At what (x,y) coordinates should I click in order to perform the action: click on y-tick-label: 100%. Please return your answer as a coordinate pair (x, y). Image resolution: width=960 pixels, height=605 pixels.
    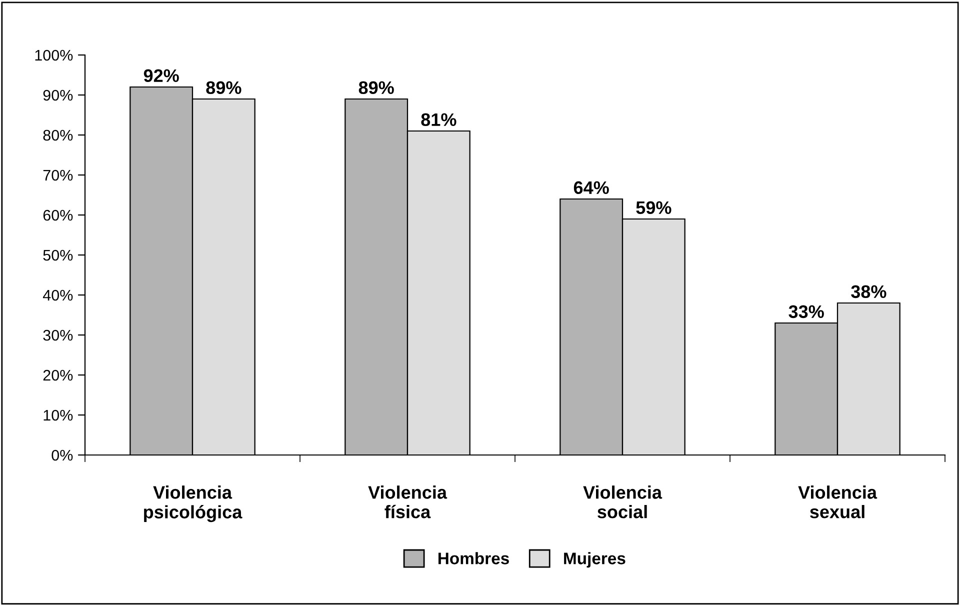
    Looking at the image, I should click on (54, 55).